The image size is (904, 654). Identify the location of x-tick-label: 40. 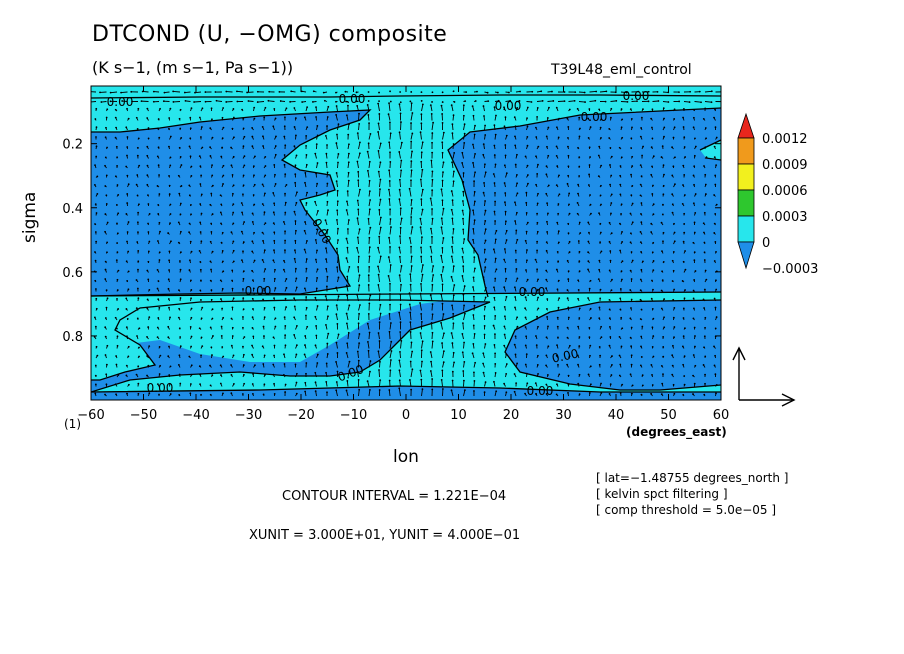
(616, 415).